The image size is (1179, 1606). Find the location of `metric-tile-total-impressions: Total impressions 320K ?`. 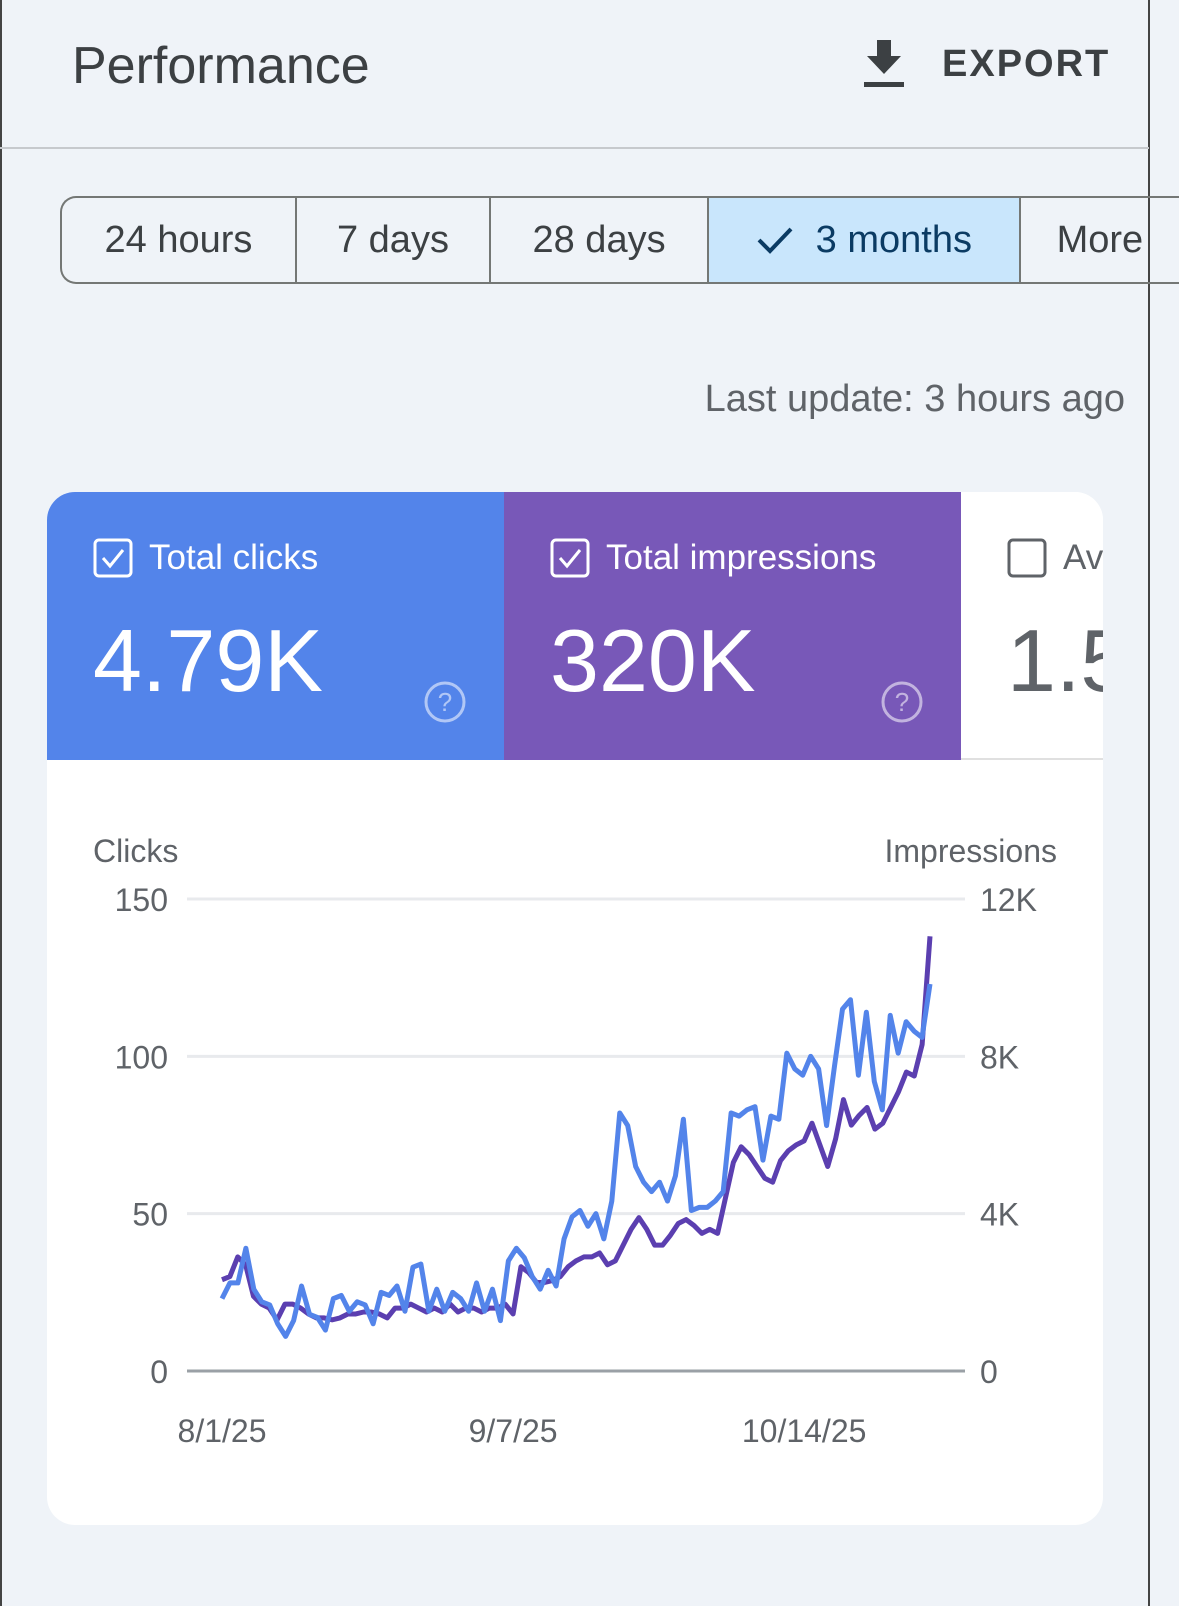

metric-tile-total-impressions: Total impressions 320K ? is located at coordinates (732, 626).